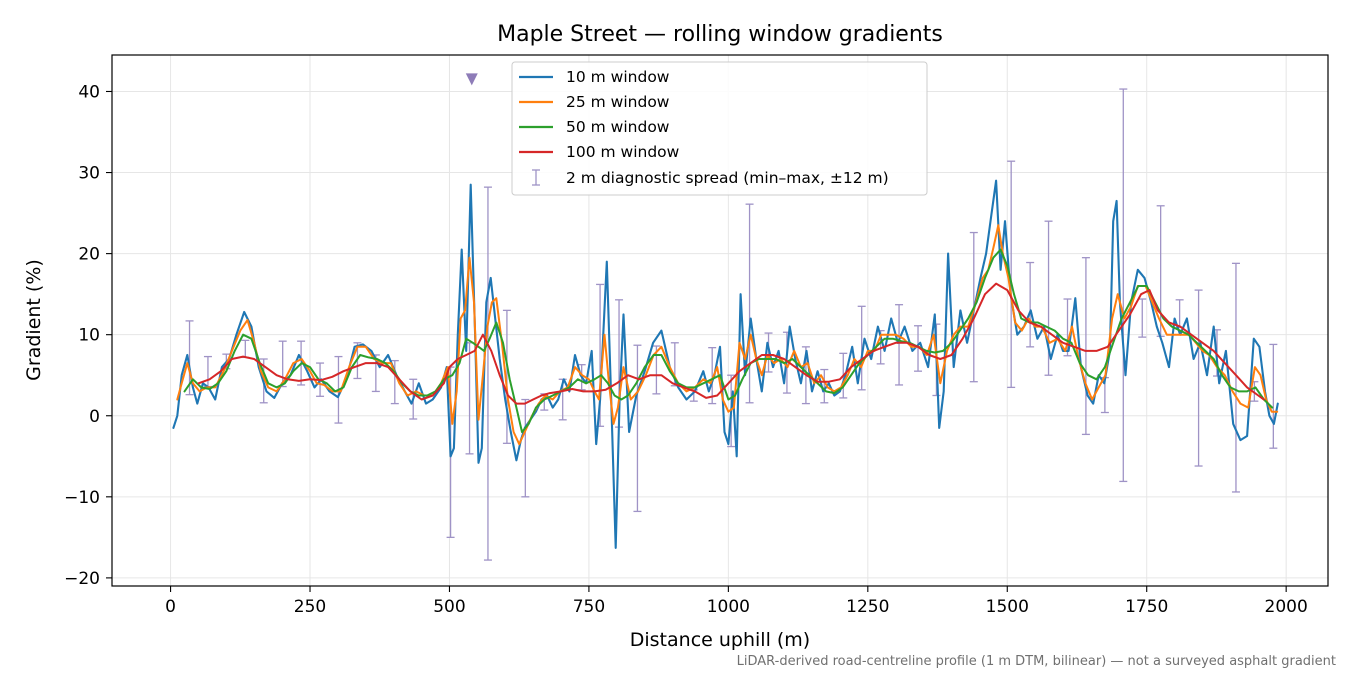 This screenshot has width=1350, height=675. Describe the element at coordinates (618, 77) in the screenshot. I see `legend-label-10m: 10 m window` at that location.